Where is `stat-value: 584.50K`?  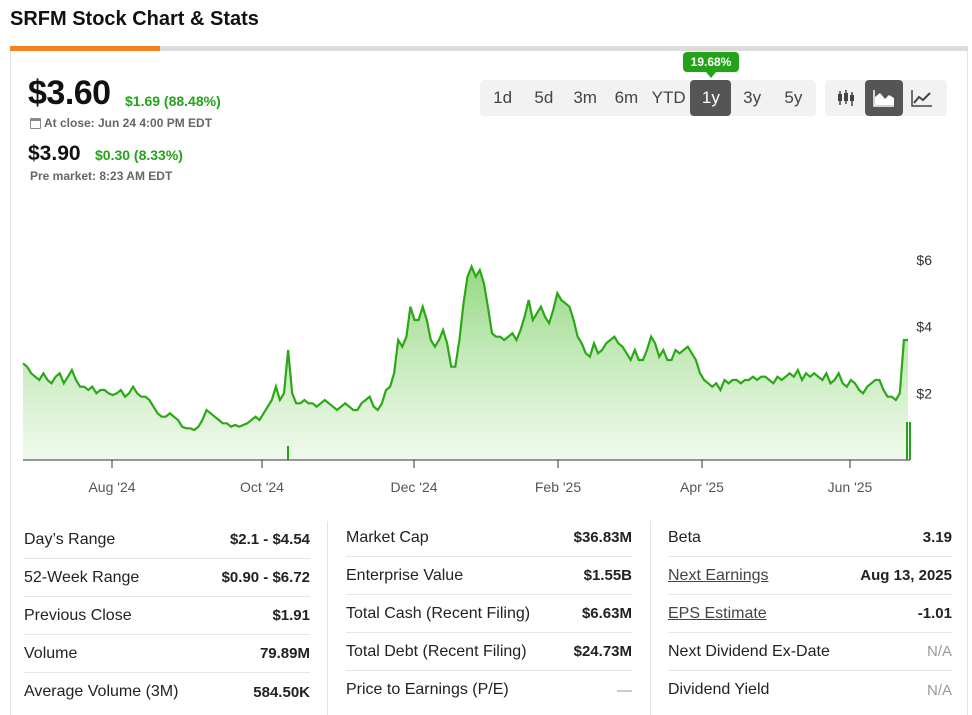
stat-value: 584.50K is located at coordinates (281, 692).